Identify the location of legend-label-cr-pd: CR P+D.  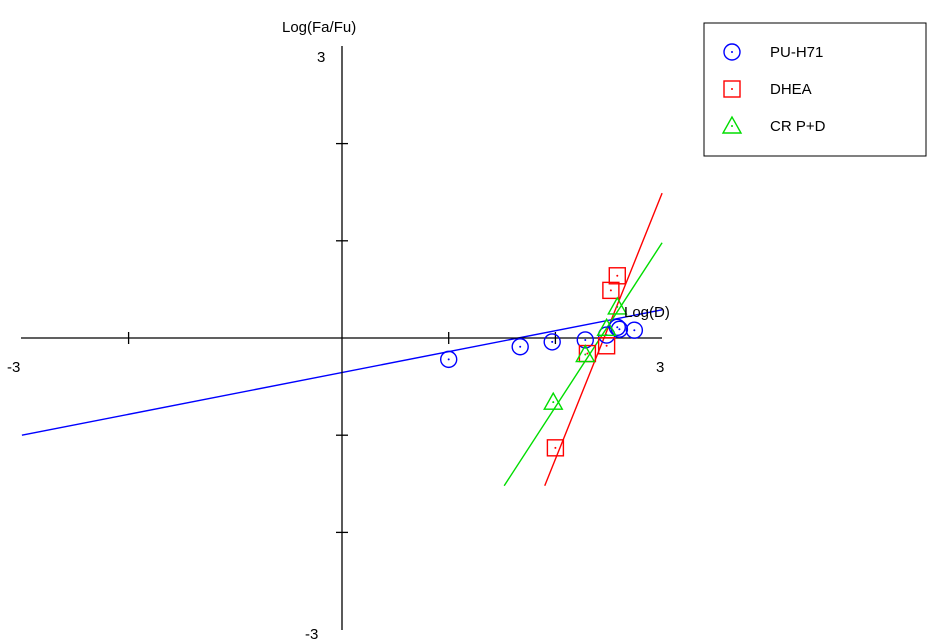
(798, 126).